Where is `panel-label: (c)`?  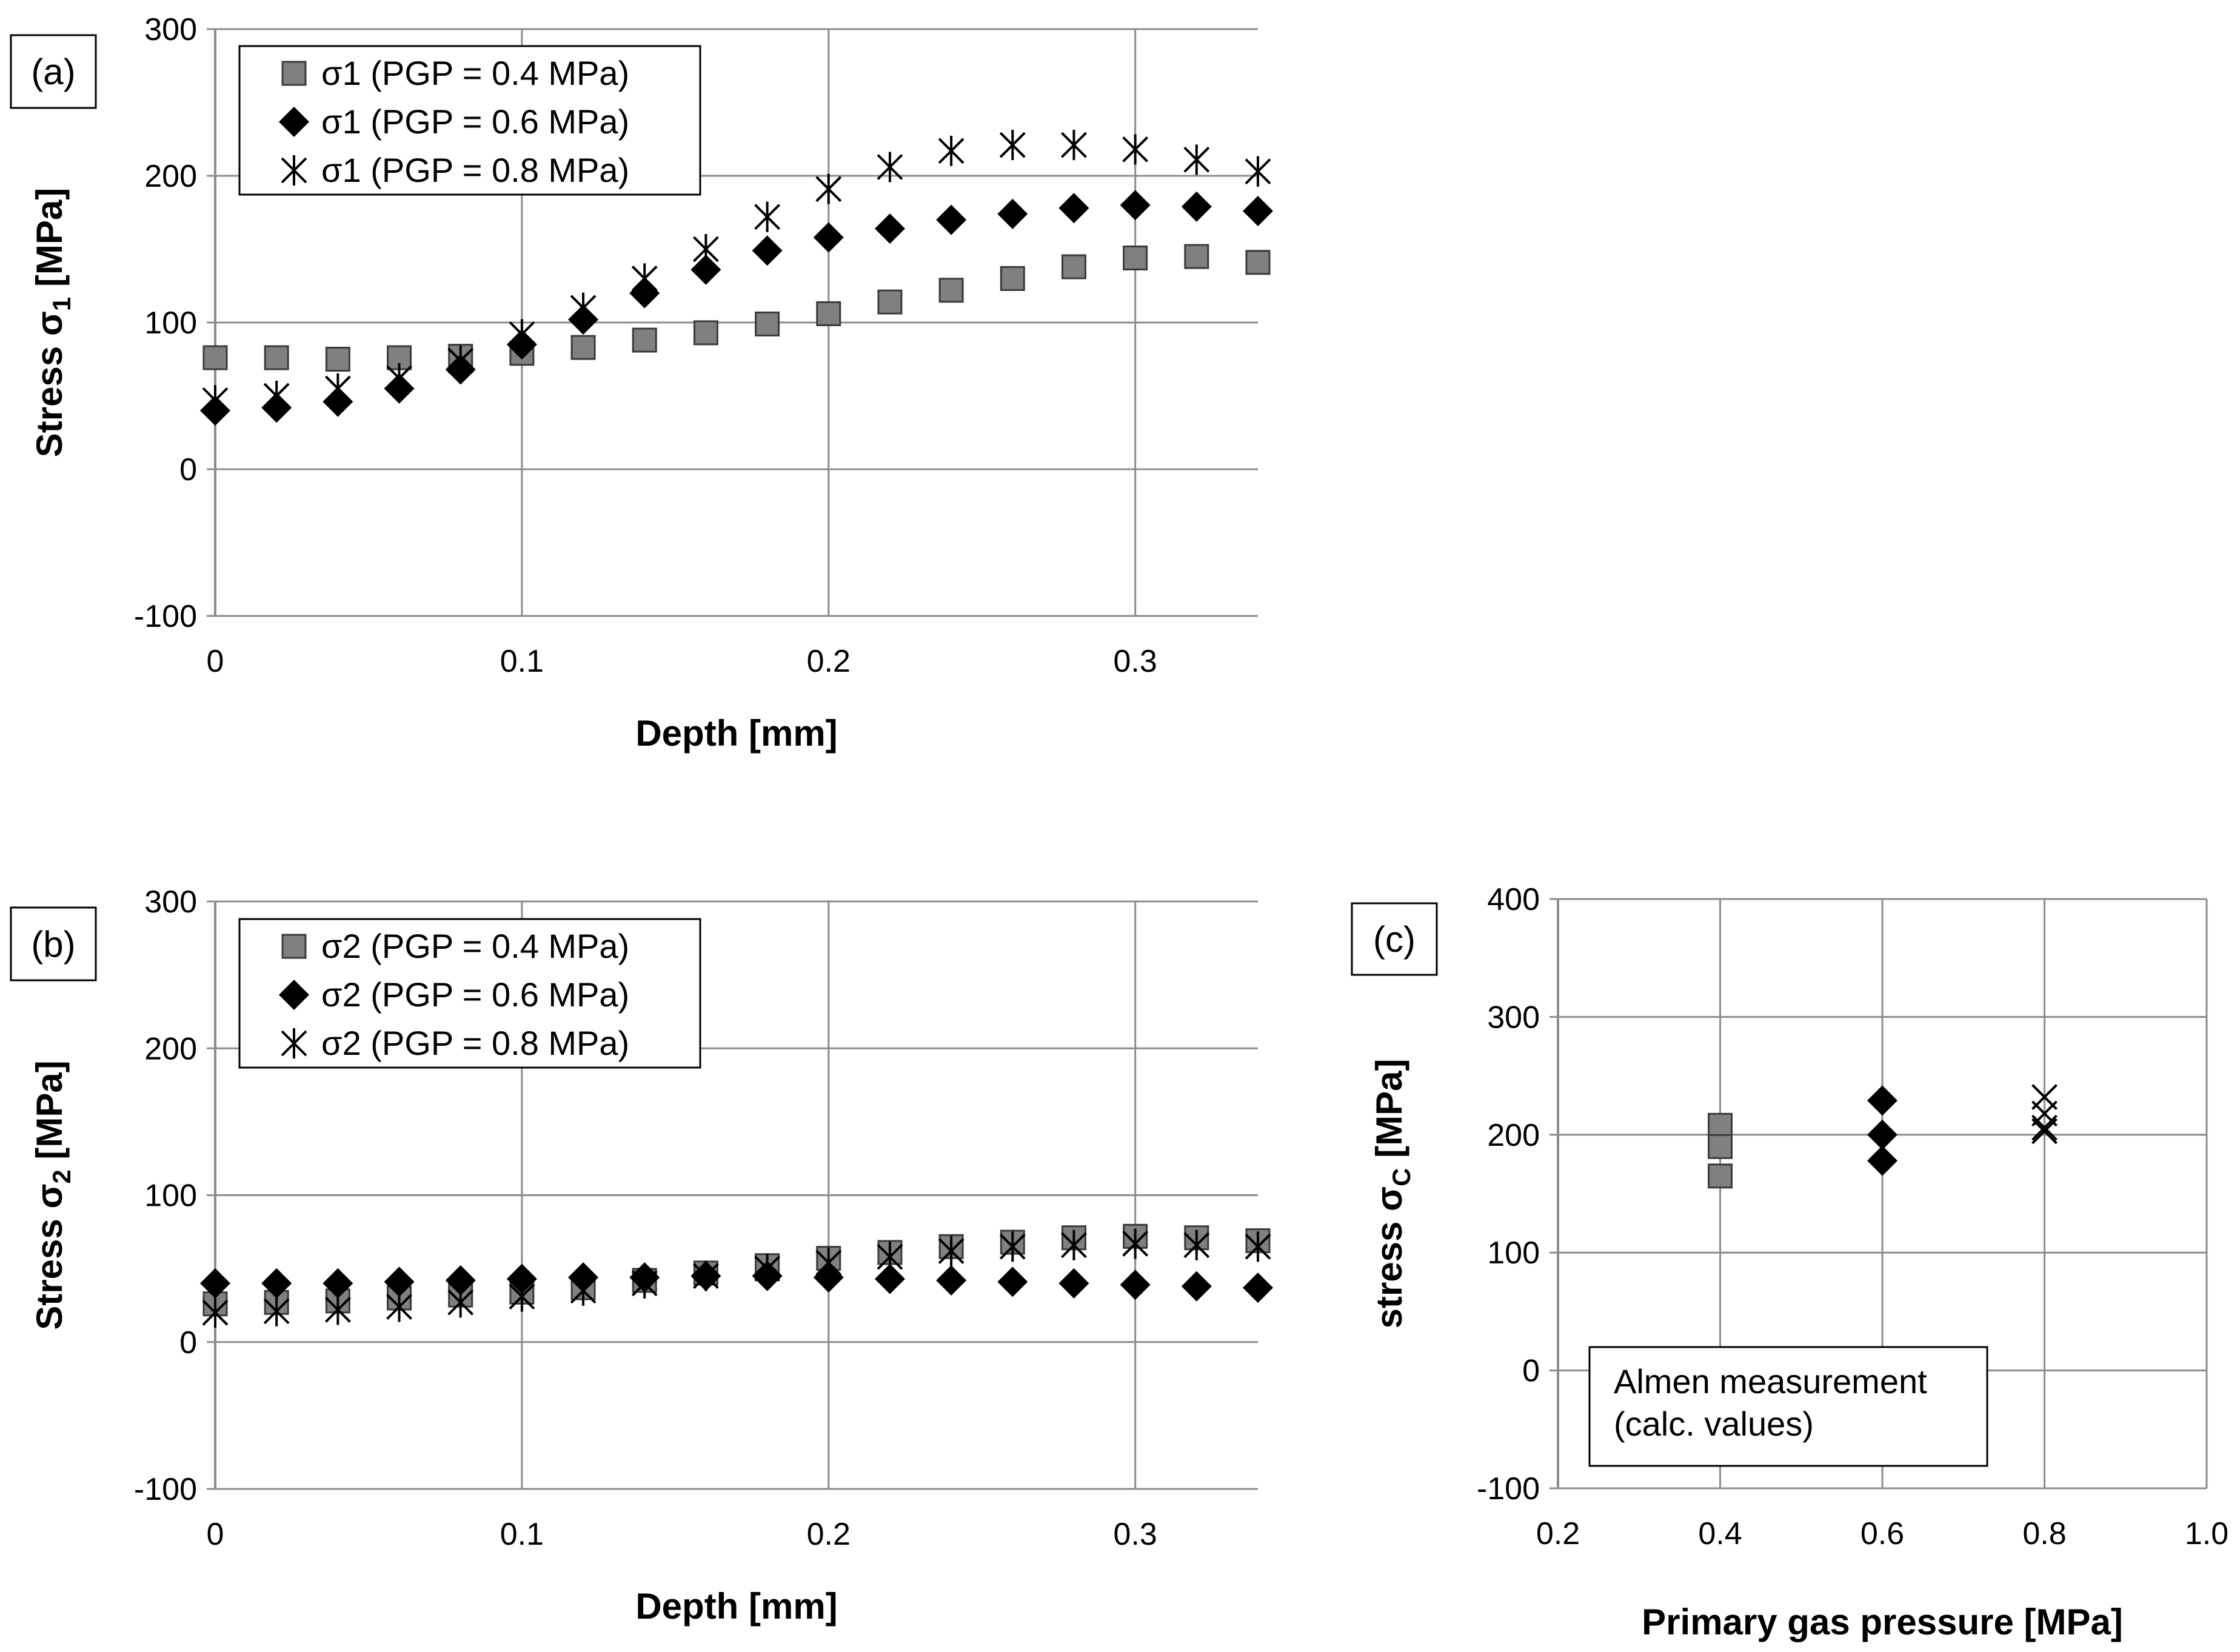
panel-label: (c) is located at coordinates (1394, 939).